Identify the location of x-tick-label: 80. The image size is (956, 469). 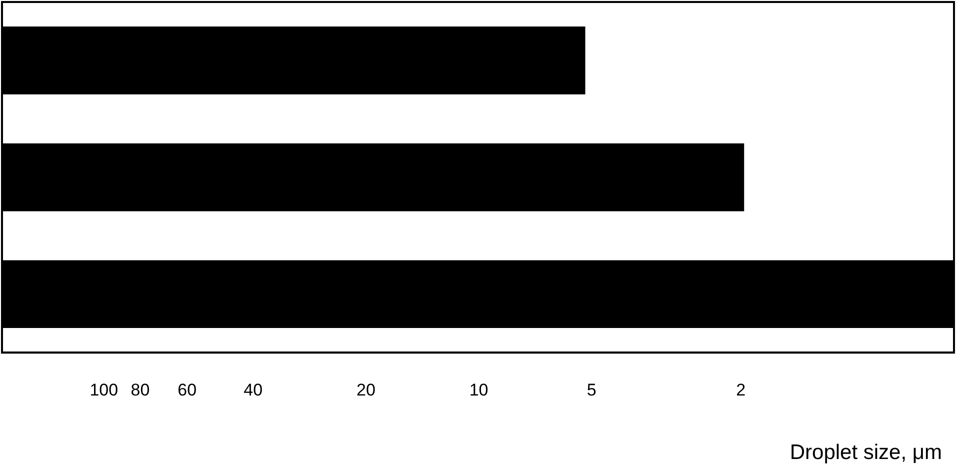
(140, 390).